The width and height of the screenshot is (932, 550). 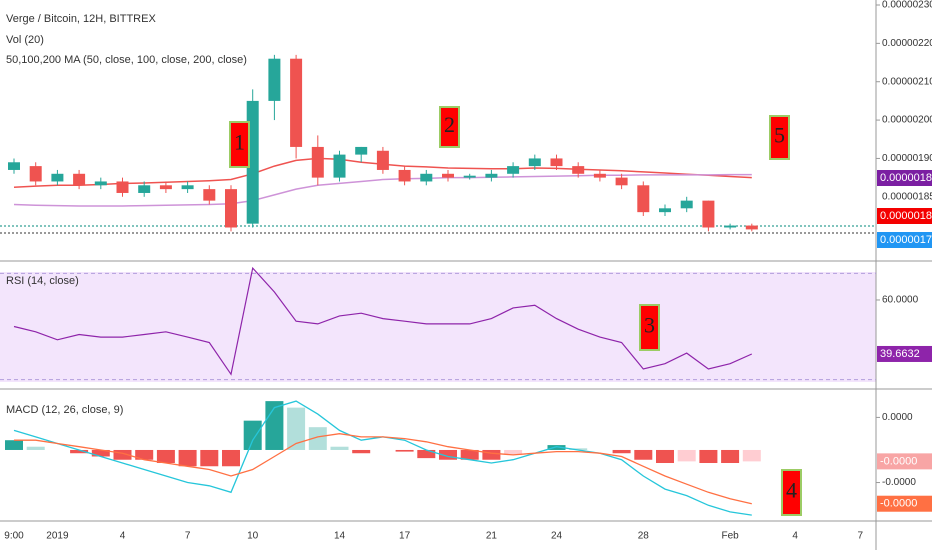 I want to click on y-tick-label: 0.00000210, so click(x=907, y=81).